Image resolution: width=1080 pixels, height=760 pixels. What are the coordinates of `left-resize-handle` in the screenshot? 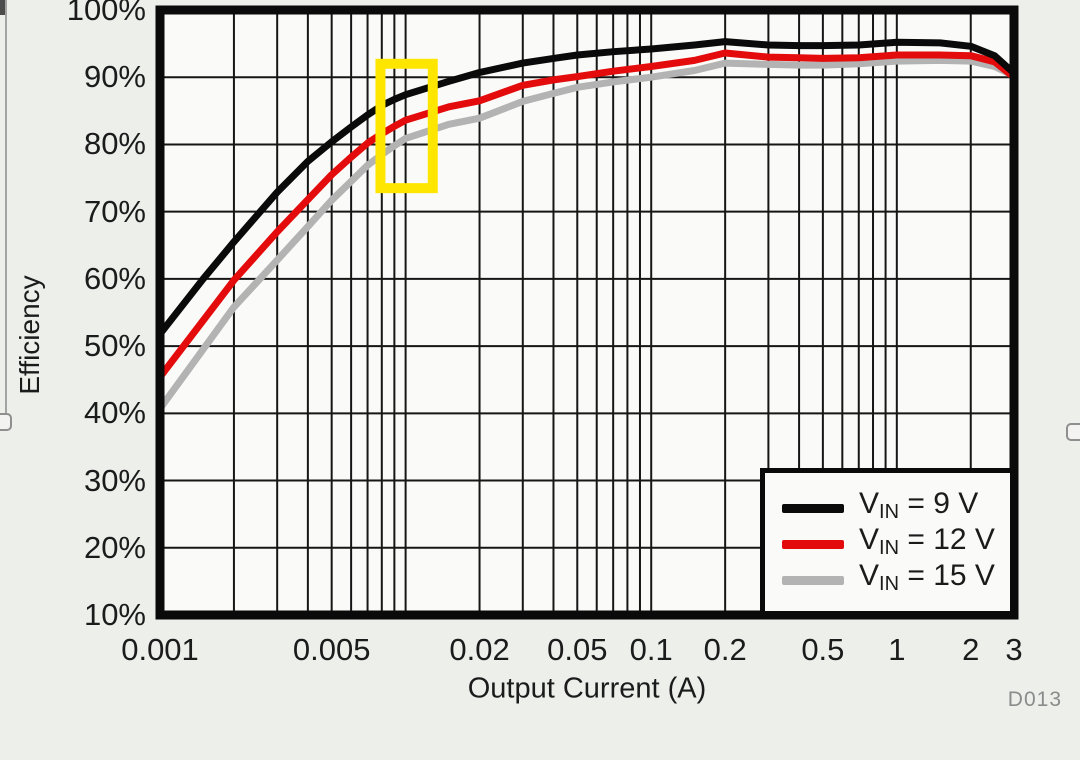 It's located at (6, 422).